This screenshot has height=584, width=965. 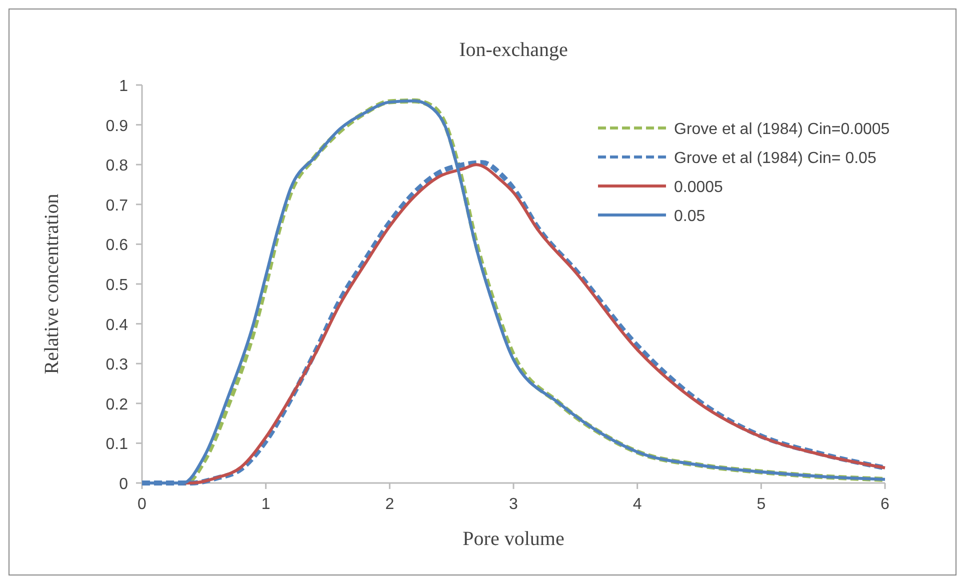 What do you see at coordinates (513, 50) in the screenshot?
I see `chart-title: Ion-exchange` at bounding box center [513, 50].